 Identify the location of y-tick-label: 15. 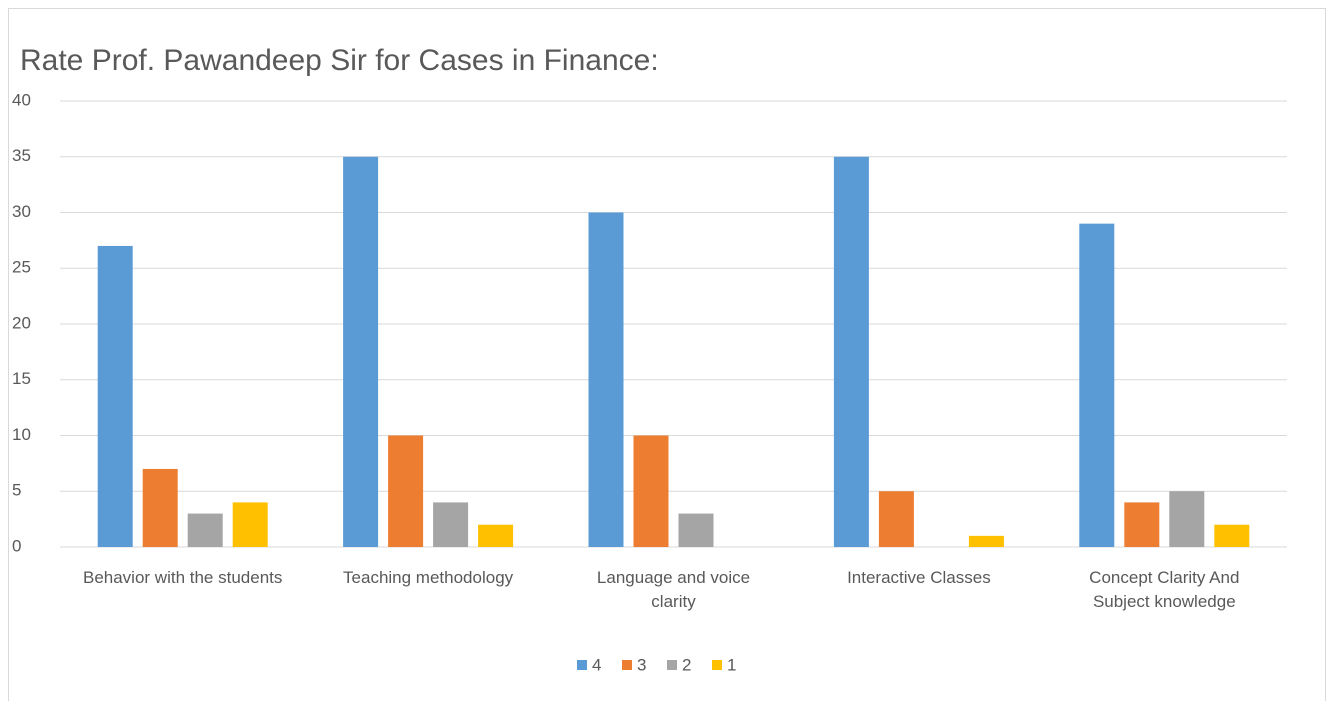
(21, 378).